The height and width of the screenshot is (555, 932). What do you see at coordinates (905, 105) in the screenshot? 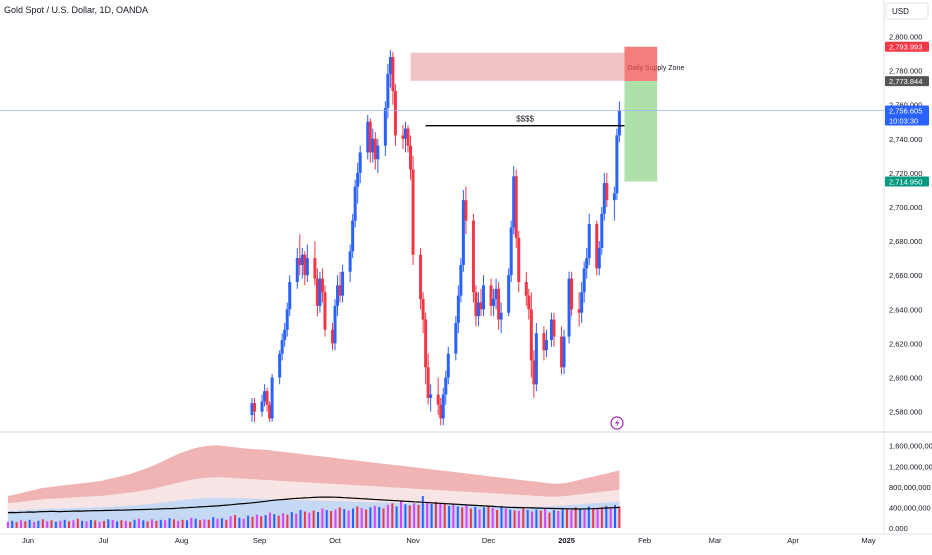
I see `price-tick-label: 2,760.000` at bounding box center [905, 105].